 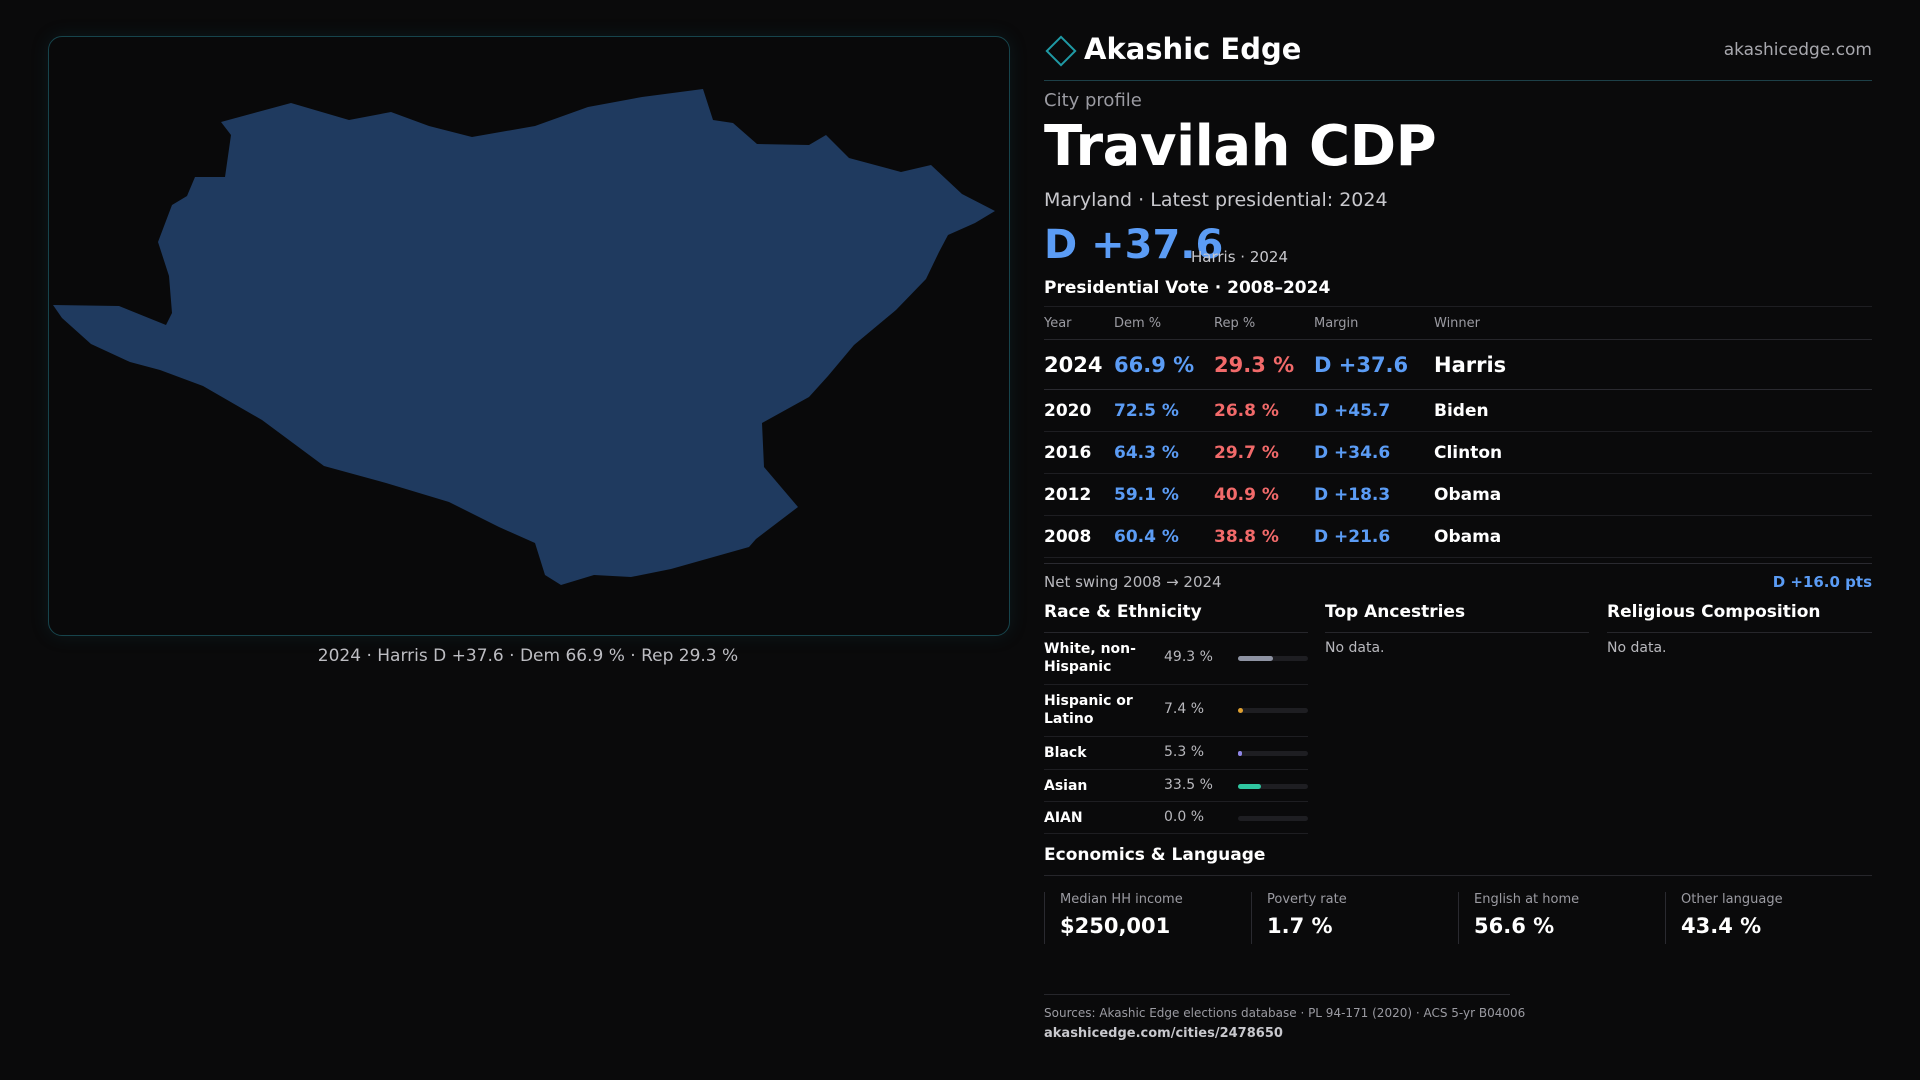 What do you see at coordinates (1653, 452) in the screenshot?
I see `winner-cell: Clinton` at bounding box center [1653, 452].